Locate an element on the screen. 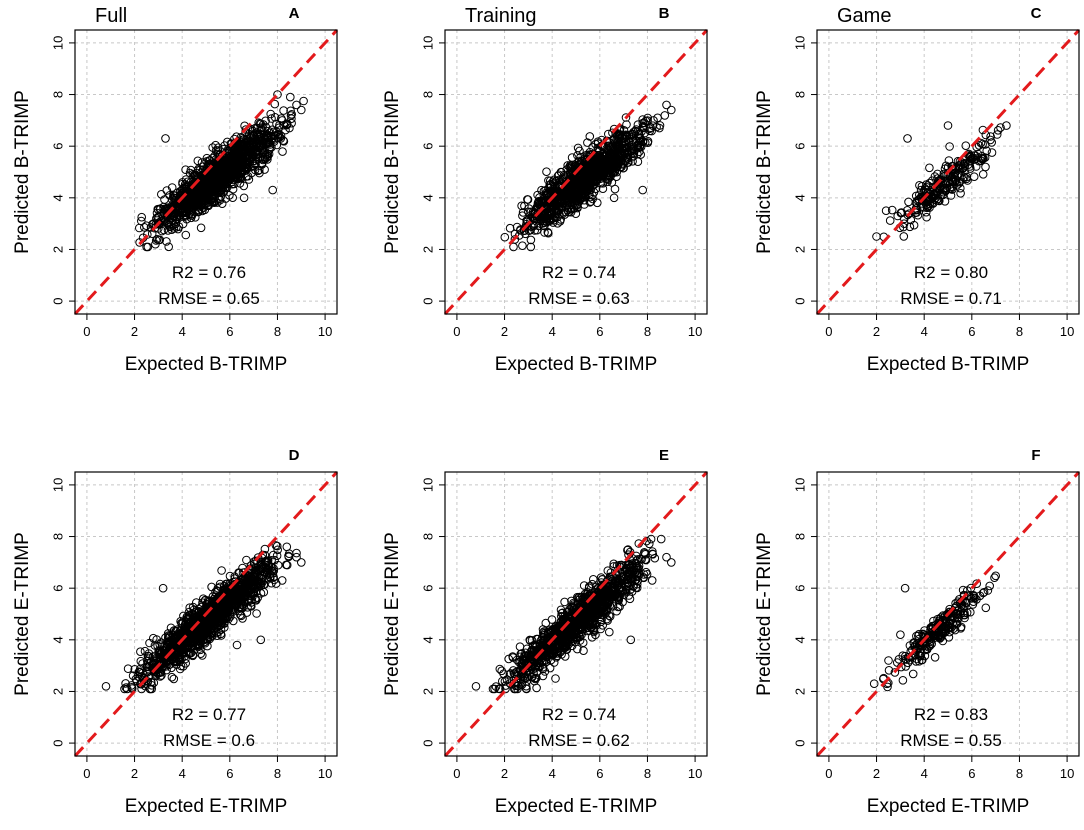  y-tick-label: 0 is located at coordinates (799, 300).